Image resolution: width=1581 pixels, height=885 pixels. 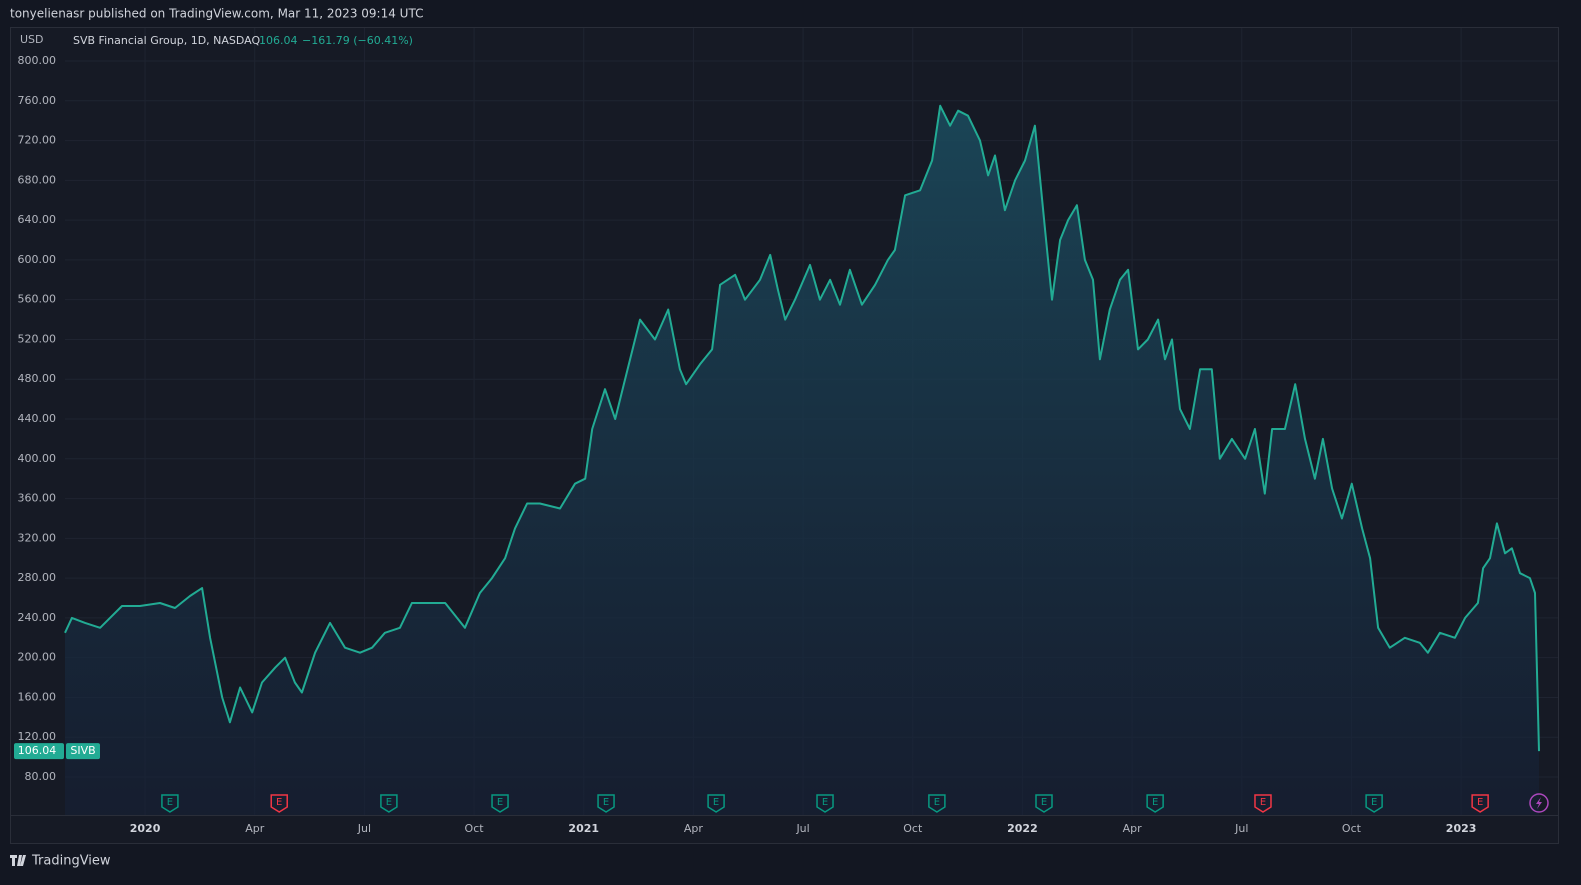 I want to click on y-tick-label: 480.00, so click(x=37, y=378).